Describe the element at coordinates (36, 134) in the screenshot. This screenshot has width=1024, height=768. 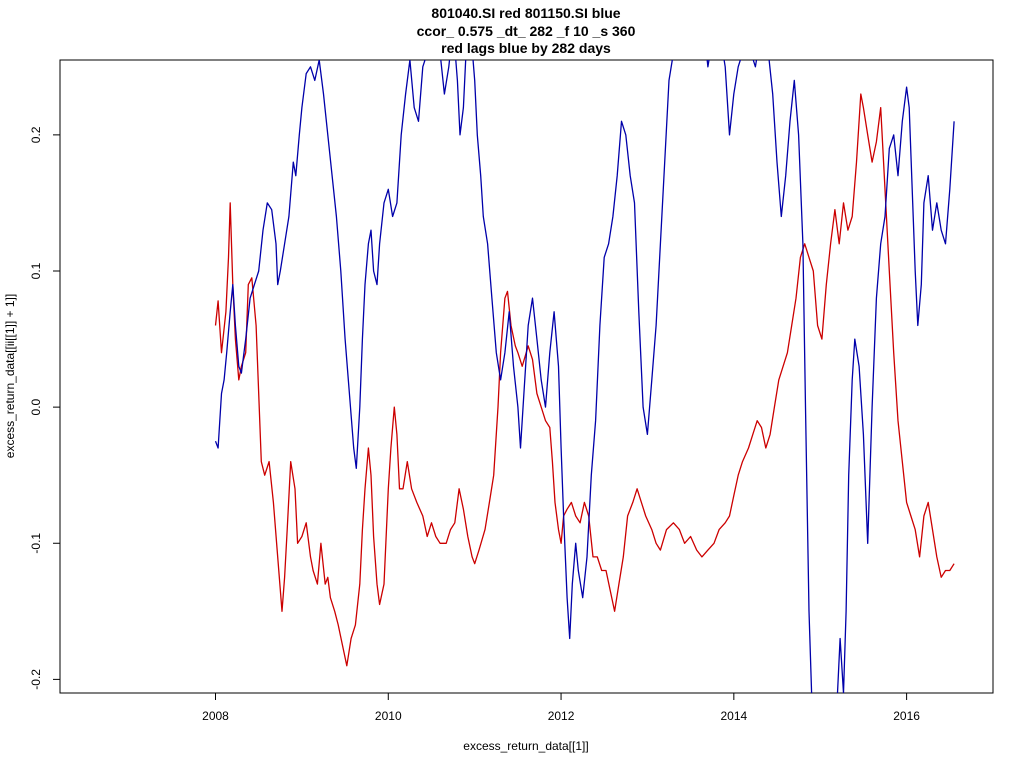
I see `y-tick-label: 0.2` at that location.